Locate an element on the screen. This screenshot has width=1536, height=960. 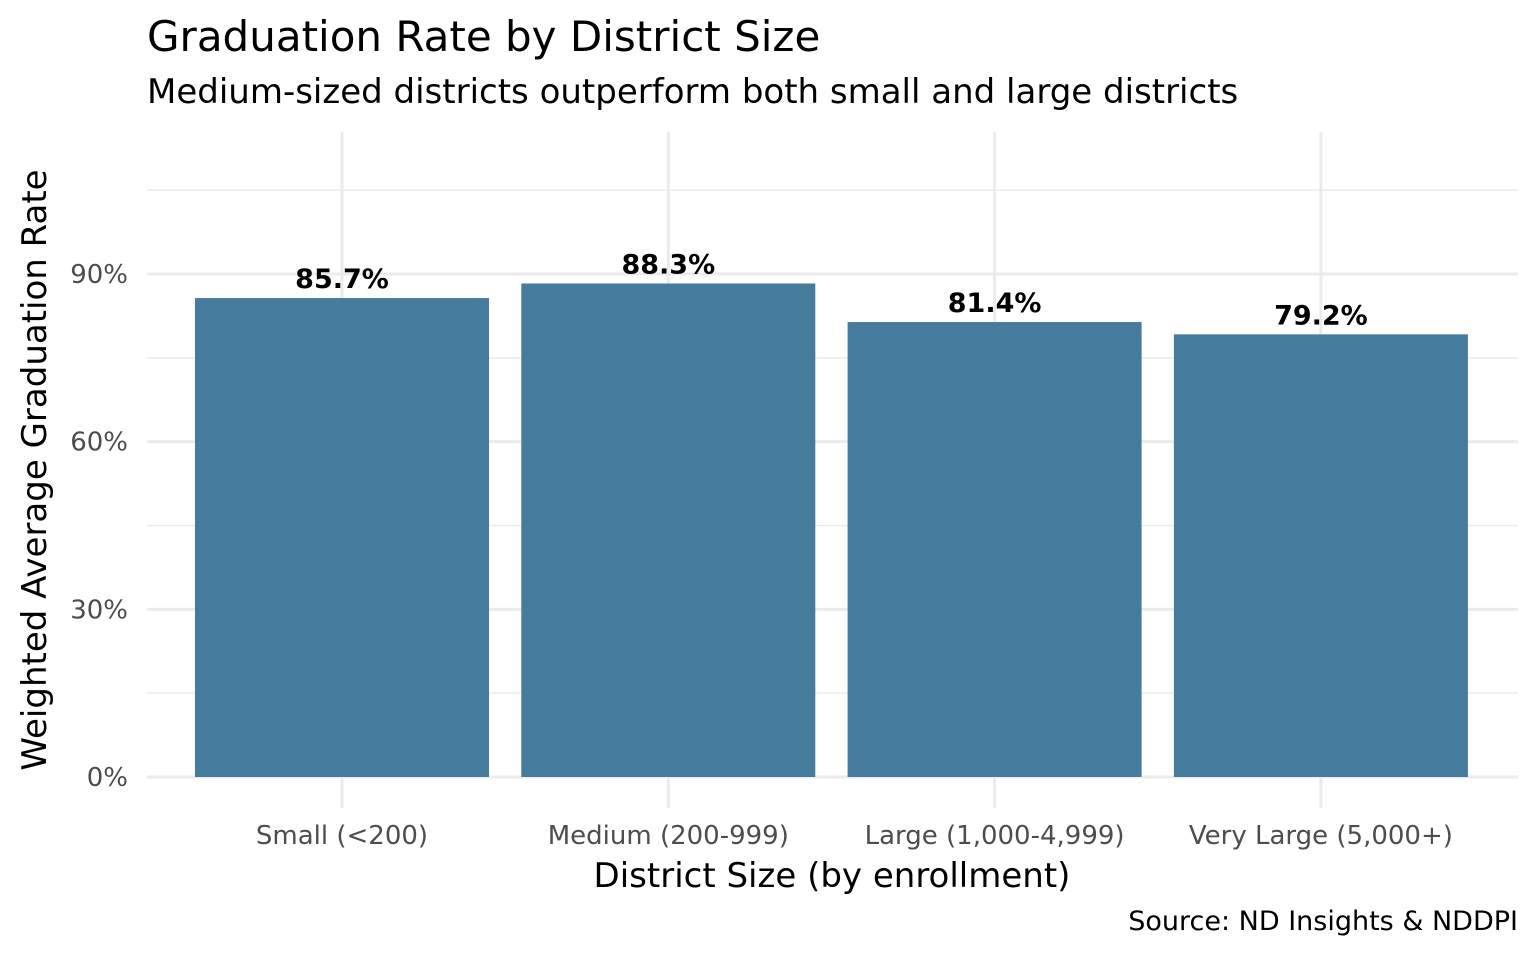
x-tick-label: Very Large (5,000+) is located at coordinates (1321, 836).